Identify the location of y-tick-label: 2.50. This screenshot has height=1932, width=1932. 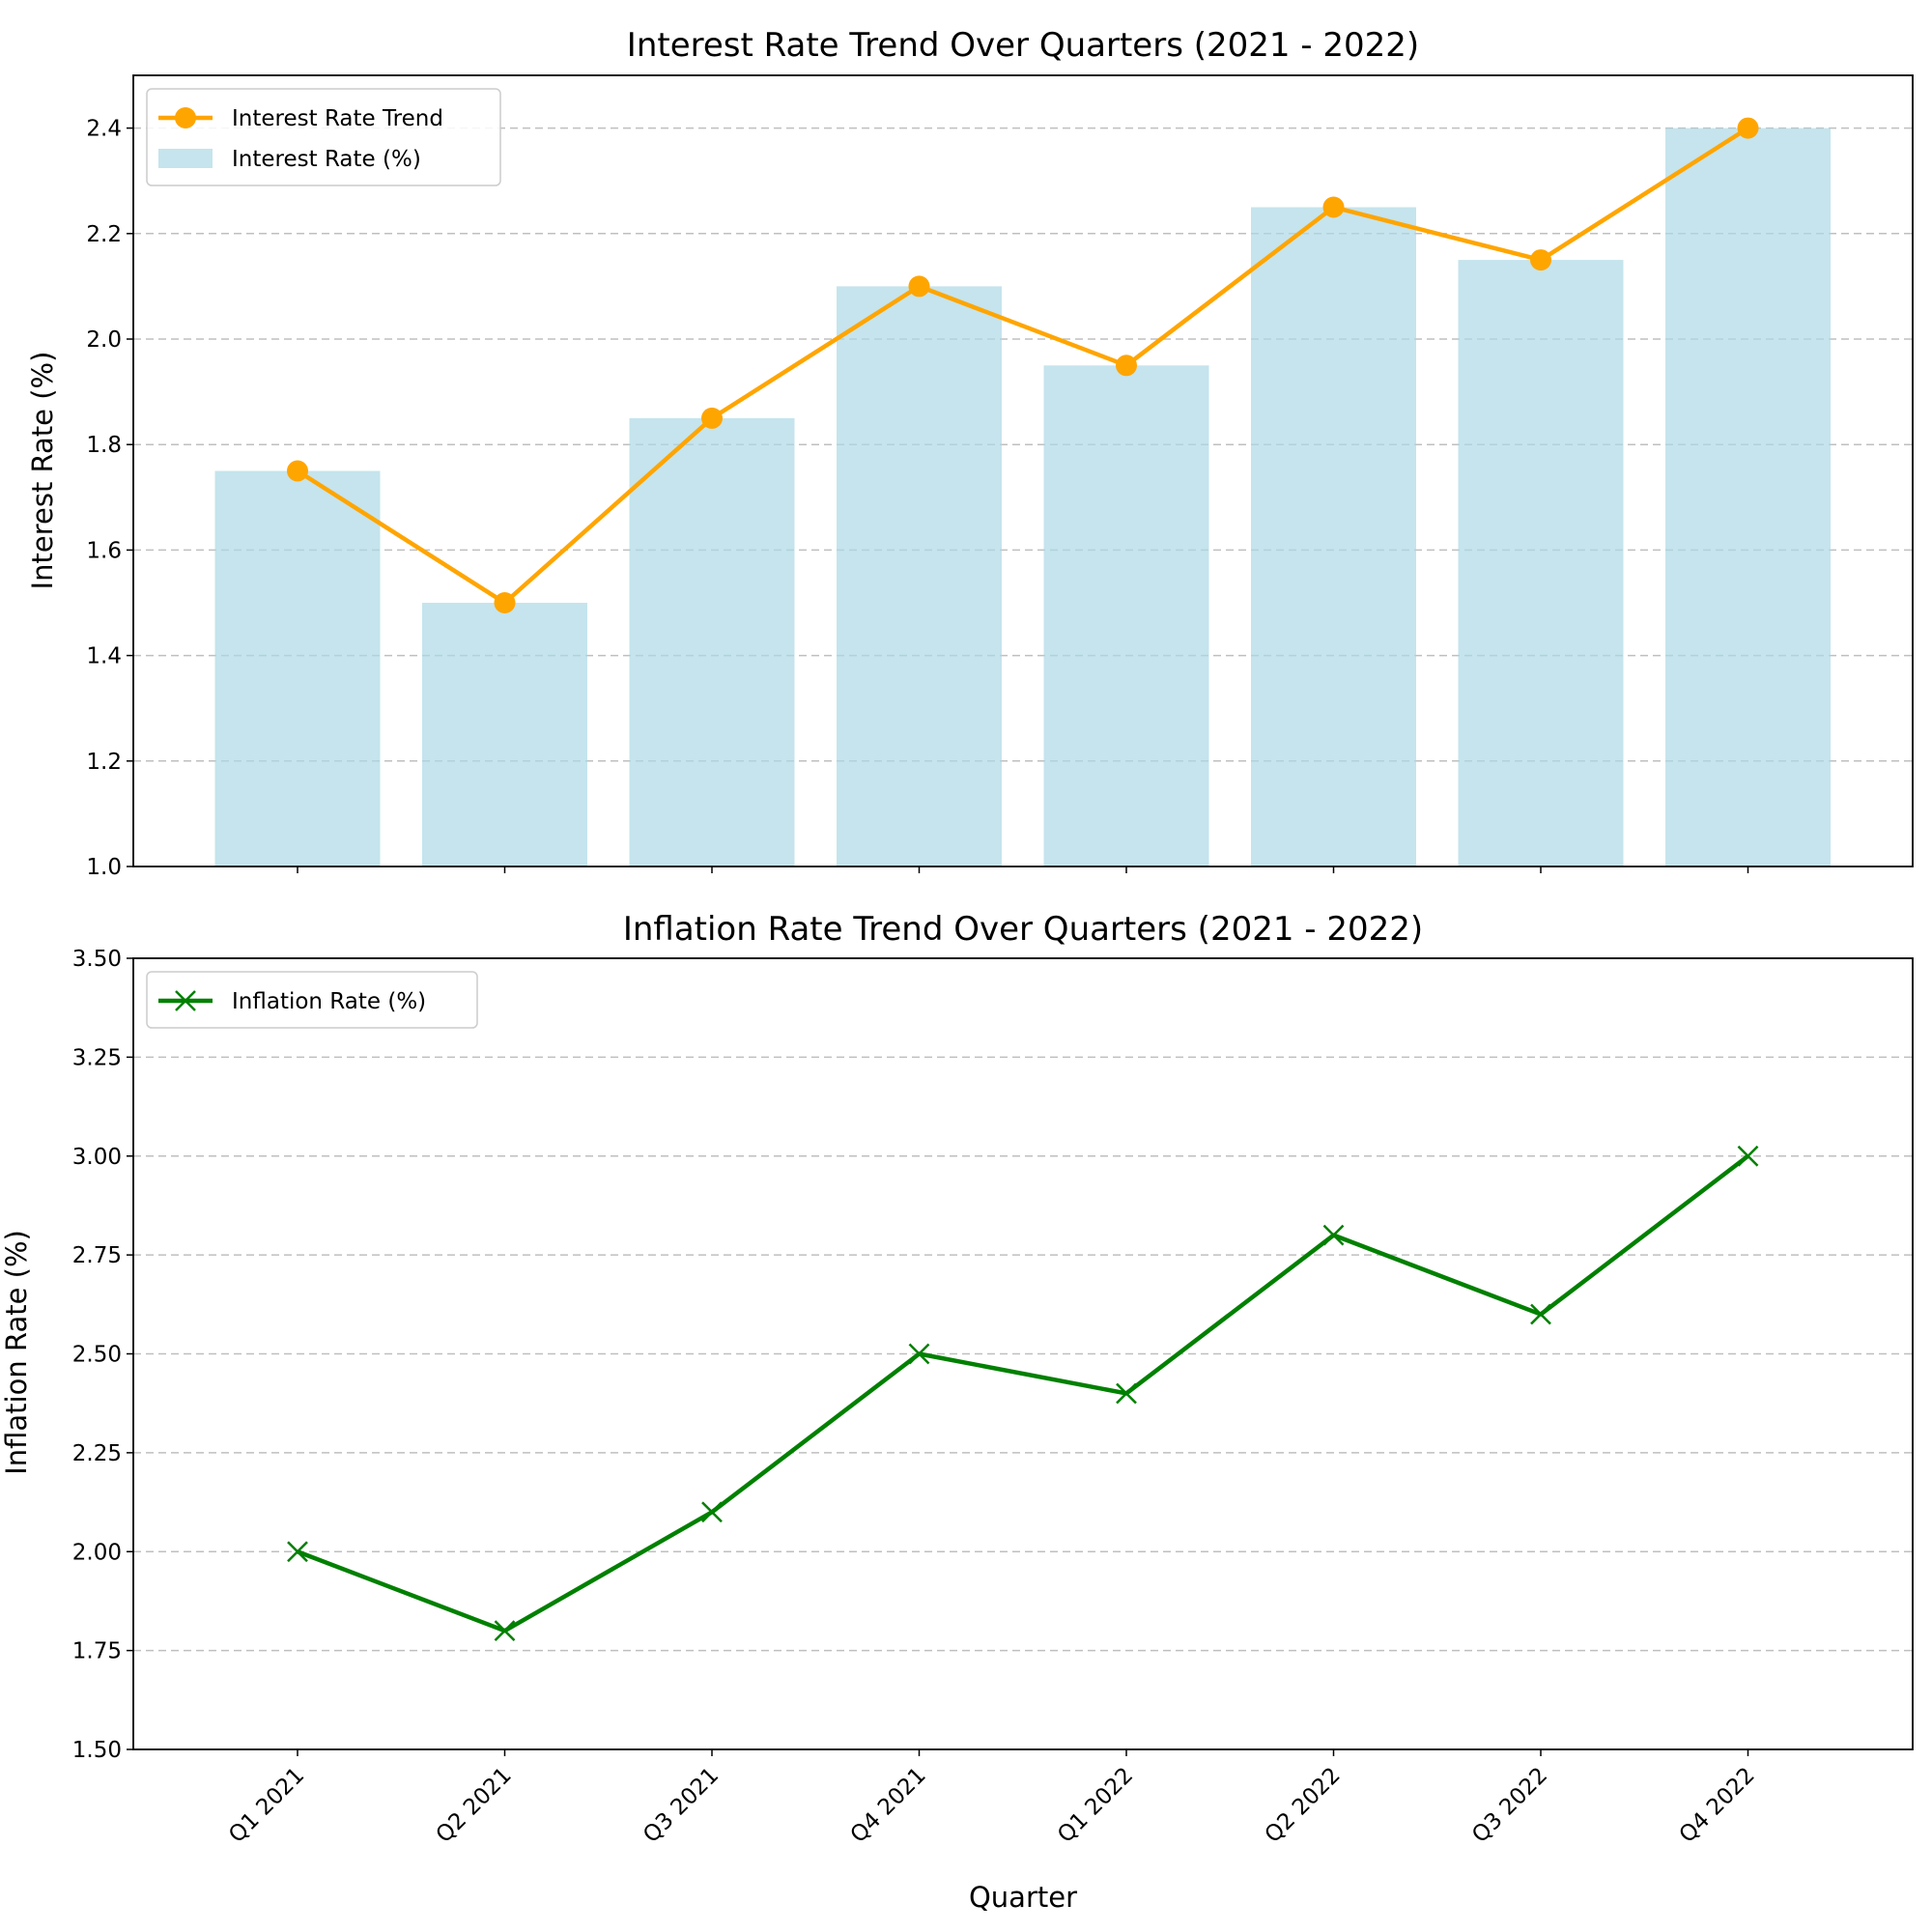
(97, 1355).